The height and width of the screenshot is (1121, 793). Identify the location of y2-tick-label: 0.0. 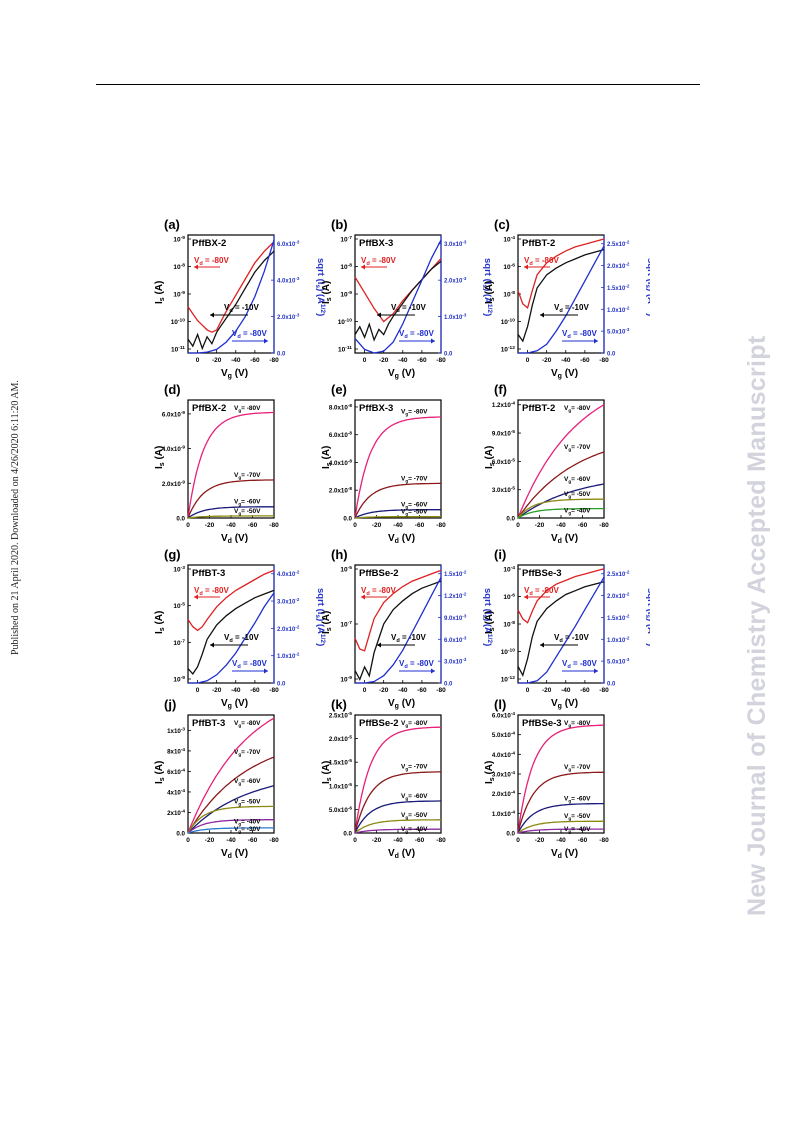
(448, 355).